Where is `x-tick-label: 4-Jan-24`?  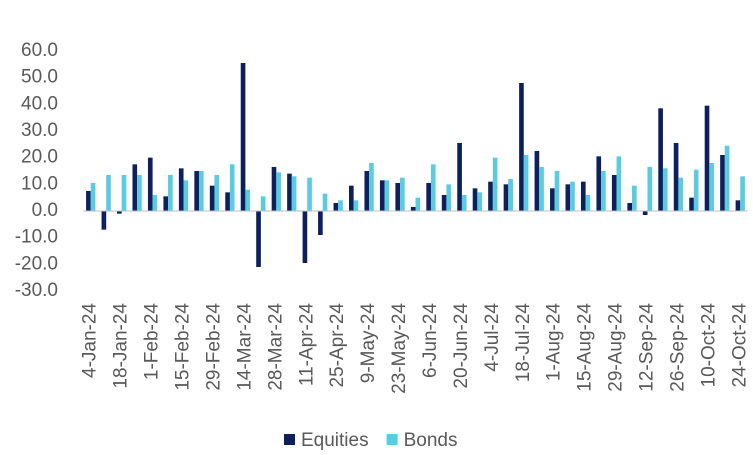 x-tick-label: 4-Jan-24 is located at coordinates (90, 340).